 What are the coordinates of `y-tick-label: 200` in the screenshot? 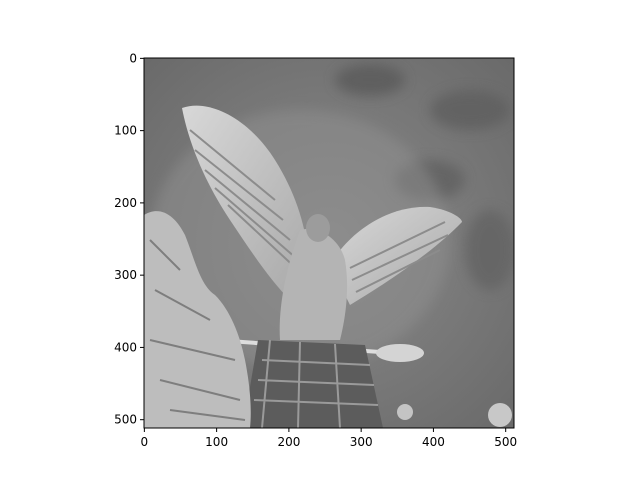 It's located at (125, 203).